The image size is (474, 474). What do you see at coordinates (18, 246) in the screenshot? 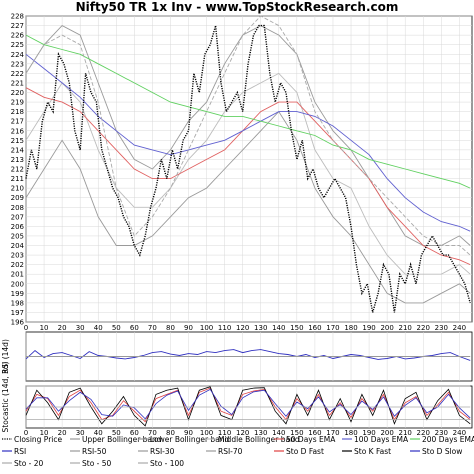
I see `price-y-tick-label: 204` at bounding box center [18, 246].